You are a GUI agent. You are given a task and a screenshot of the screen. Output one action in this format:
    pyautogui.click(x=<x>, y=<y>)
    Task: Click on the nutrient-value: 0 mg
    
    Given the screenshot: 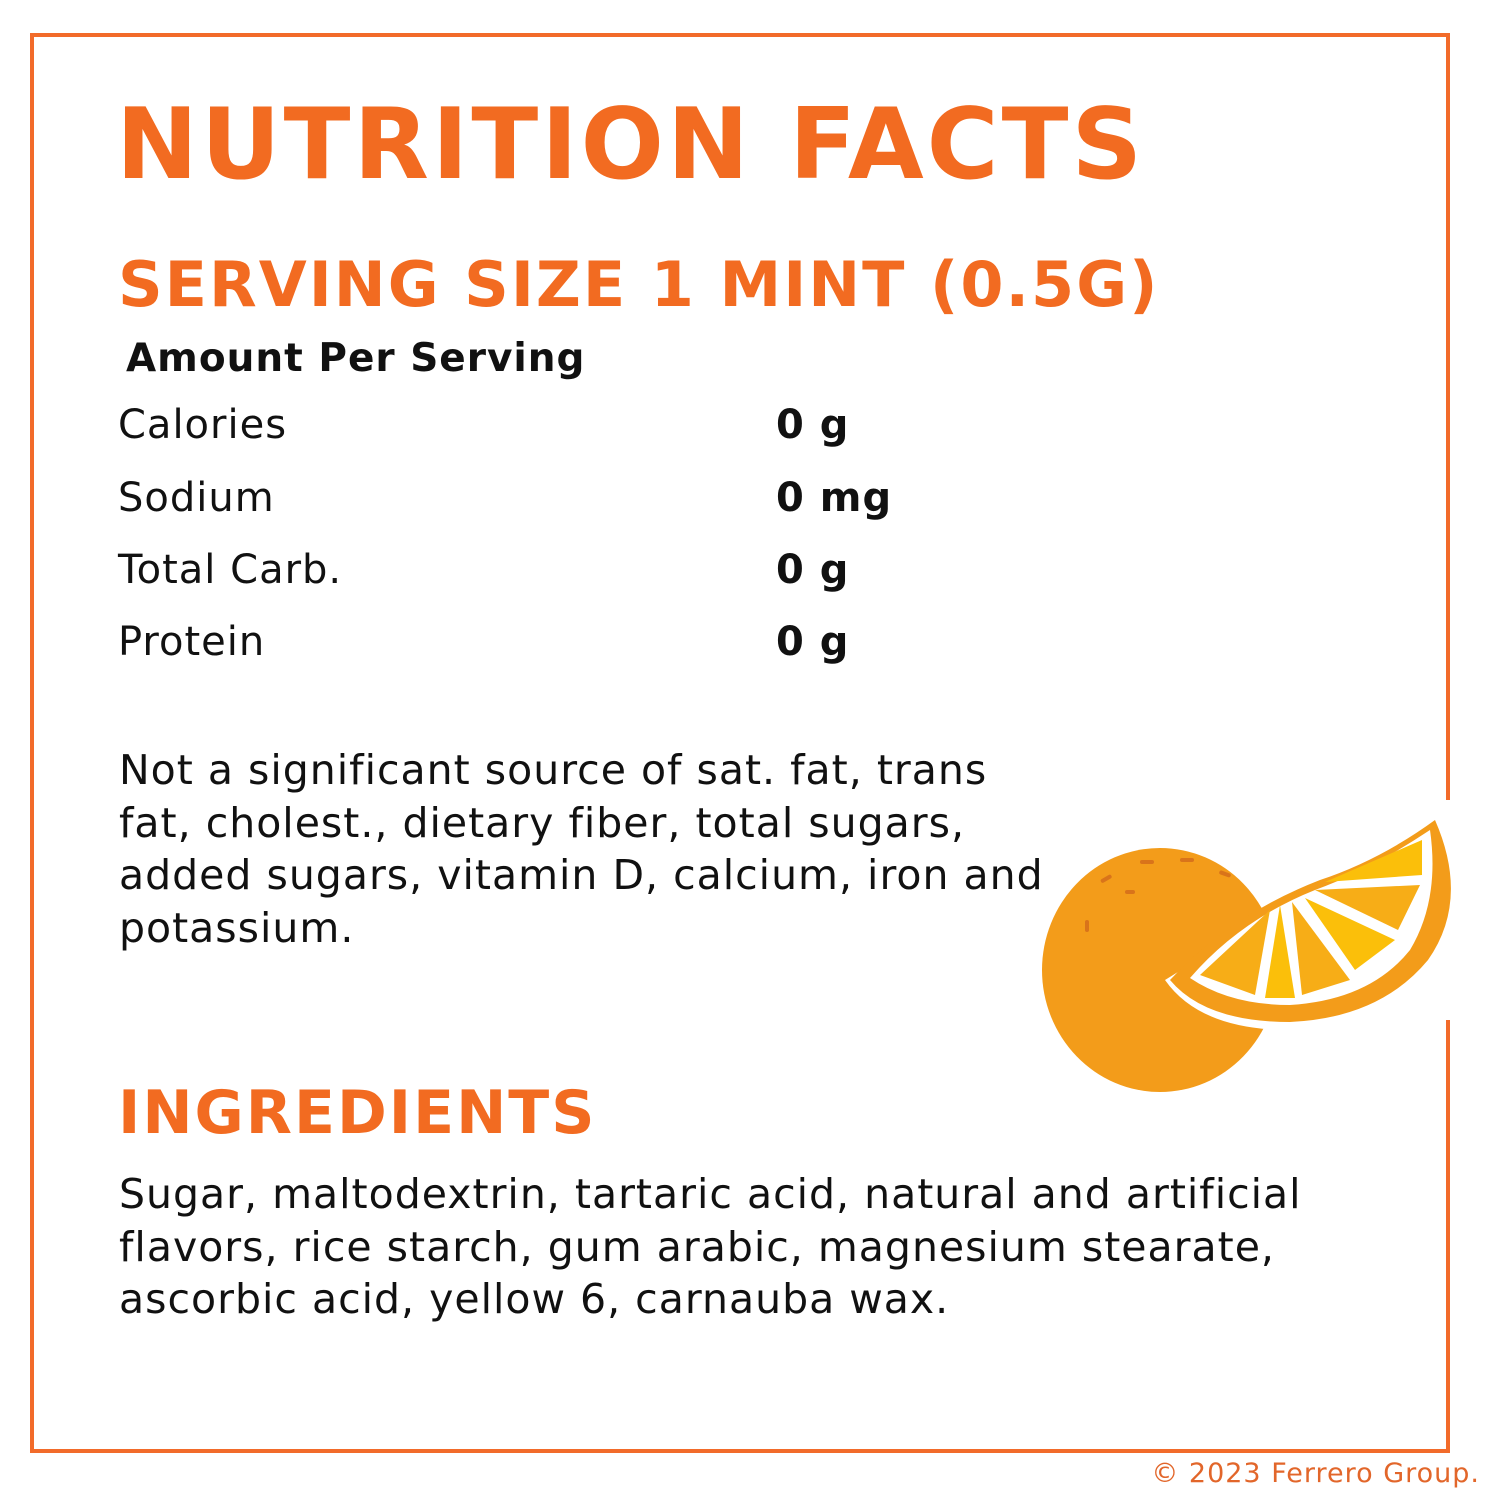 What is the action you would take?
    pyautogui.click(x=834, y=498)
    